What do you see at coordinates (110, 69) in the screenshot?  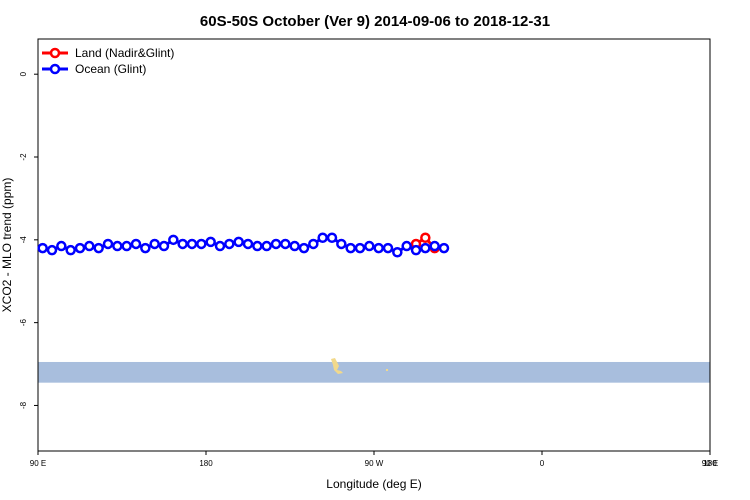 I see `legend-label: Ocean (Glint)` at bounding box center [110, 69].